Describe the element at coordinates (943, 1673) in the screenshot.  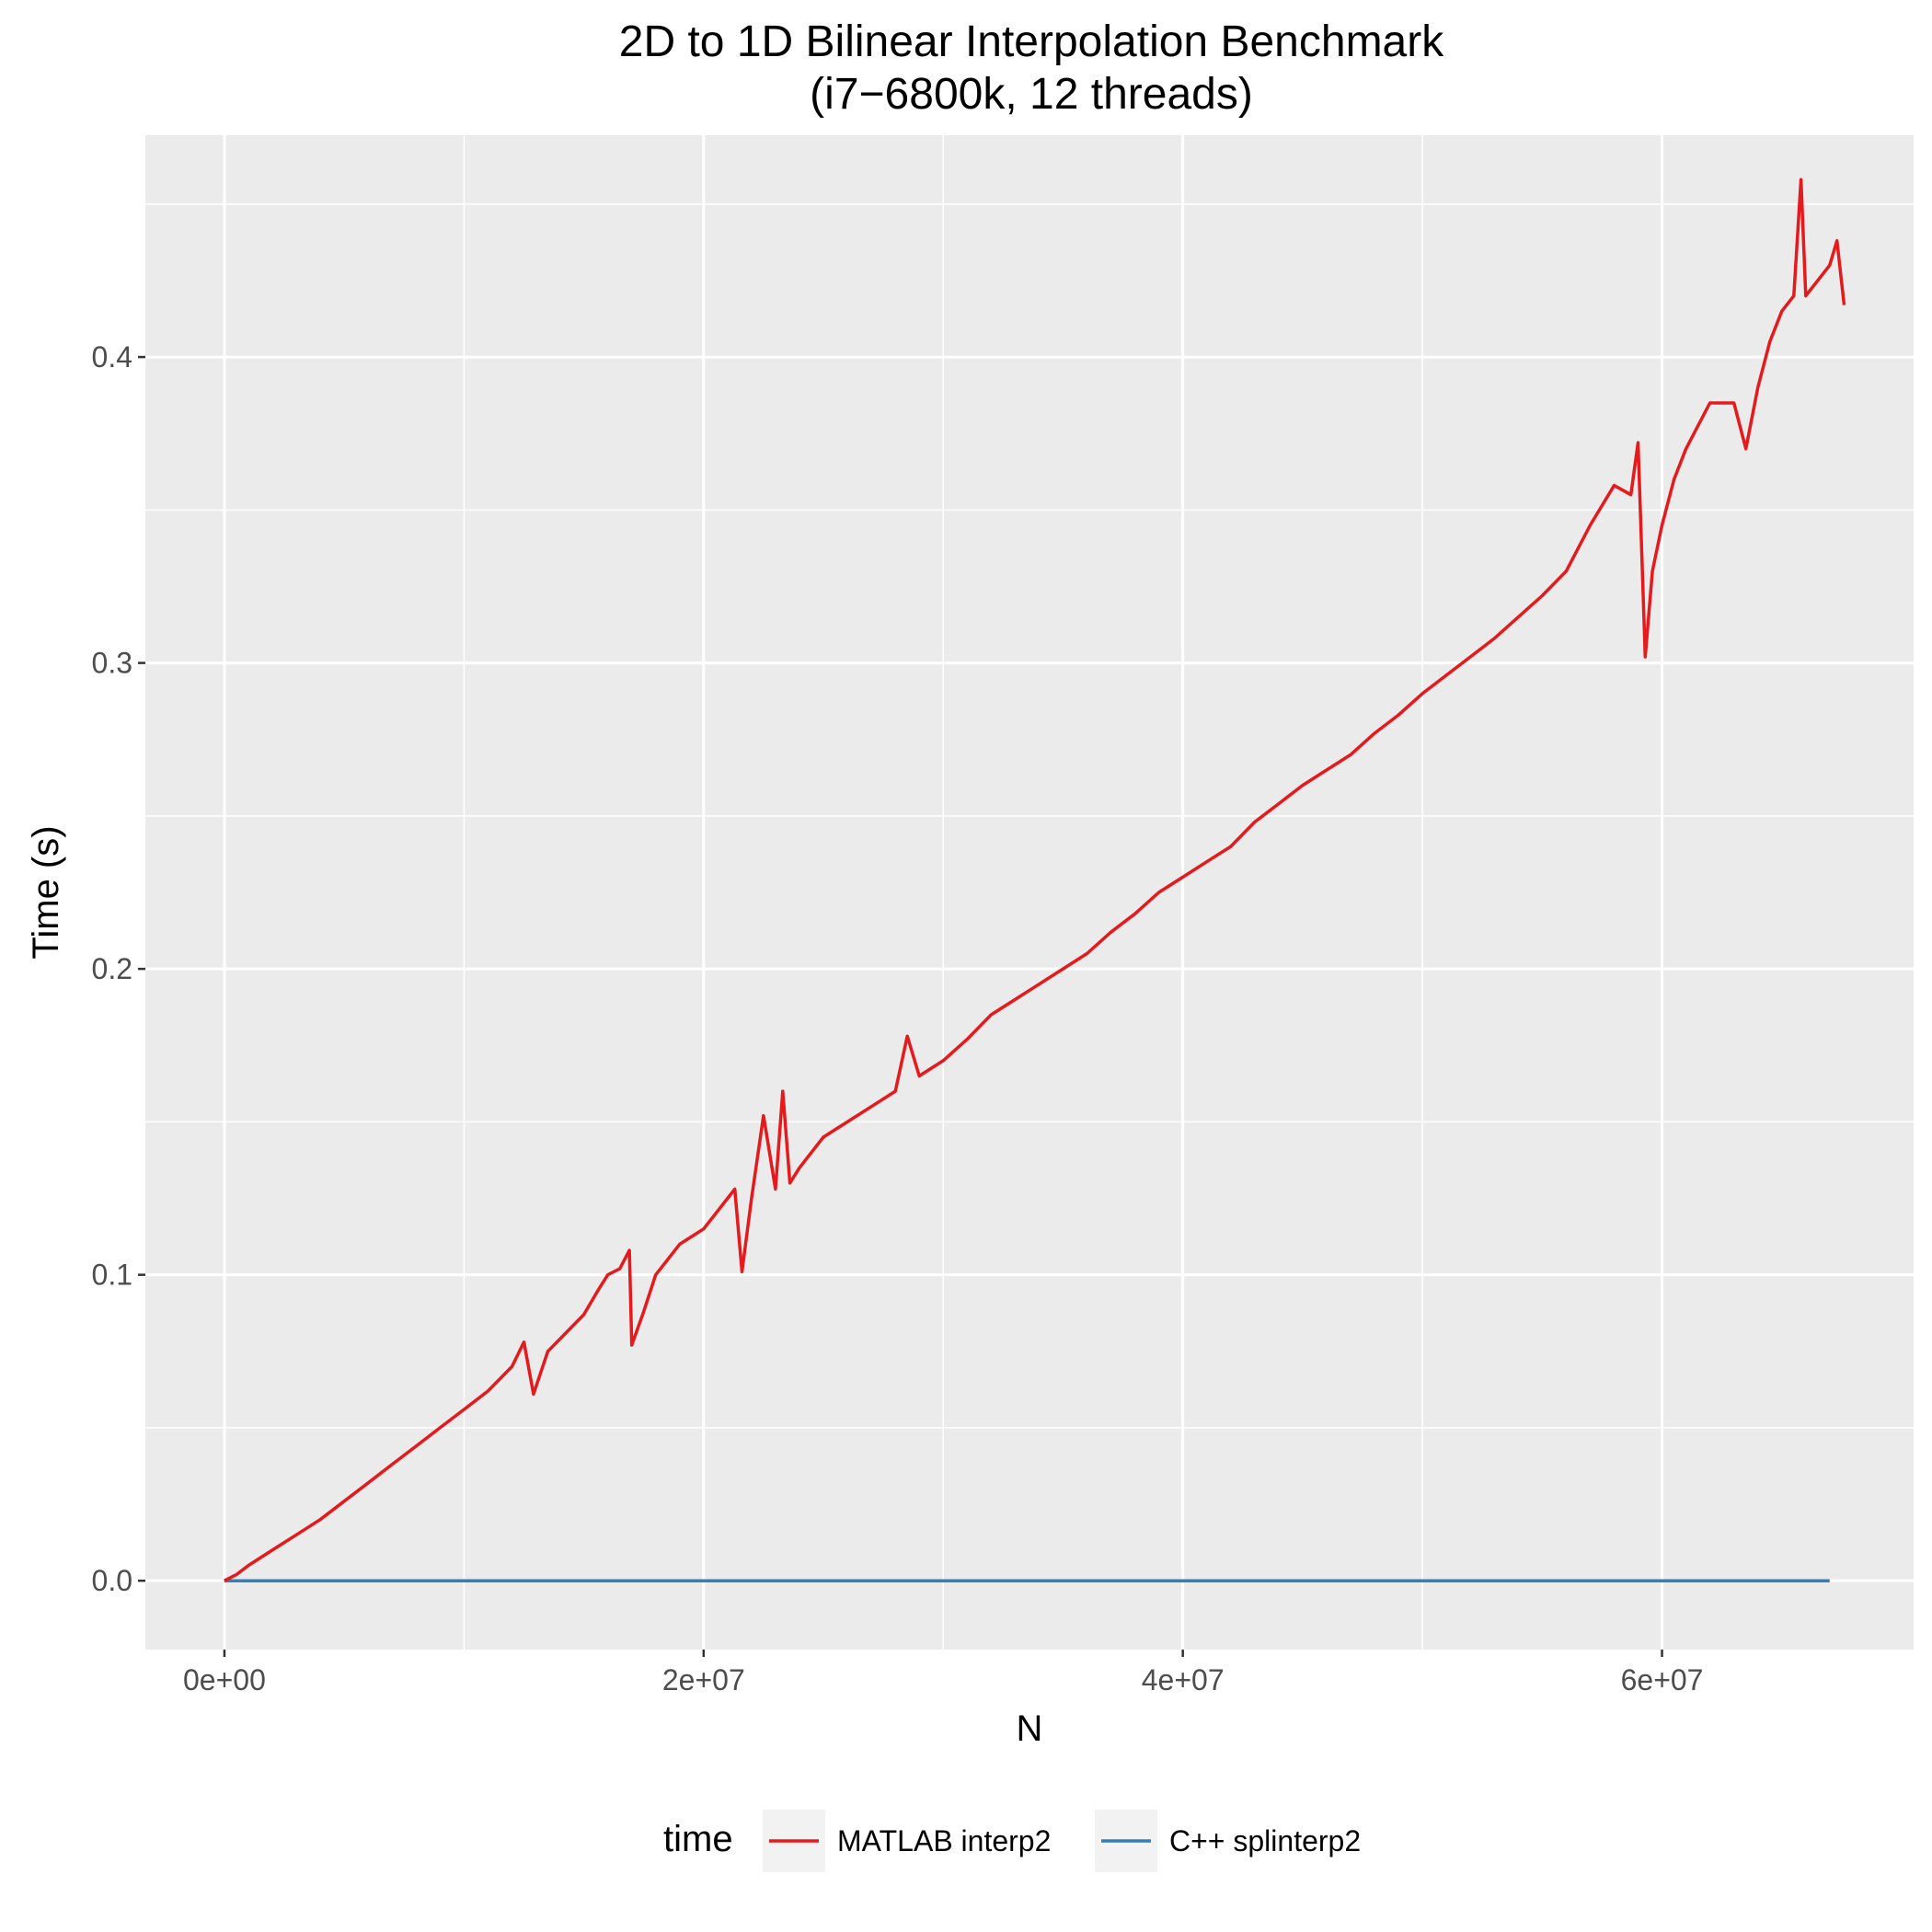
I see `x-axis: 0e+00 2e+07 4e+07 6e+07` at that location.